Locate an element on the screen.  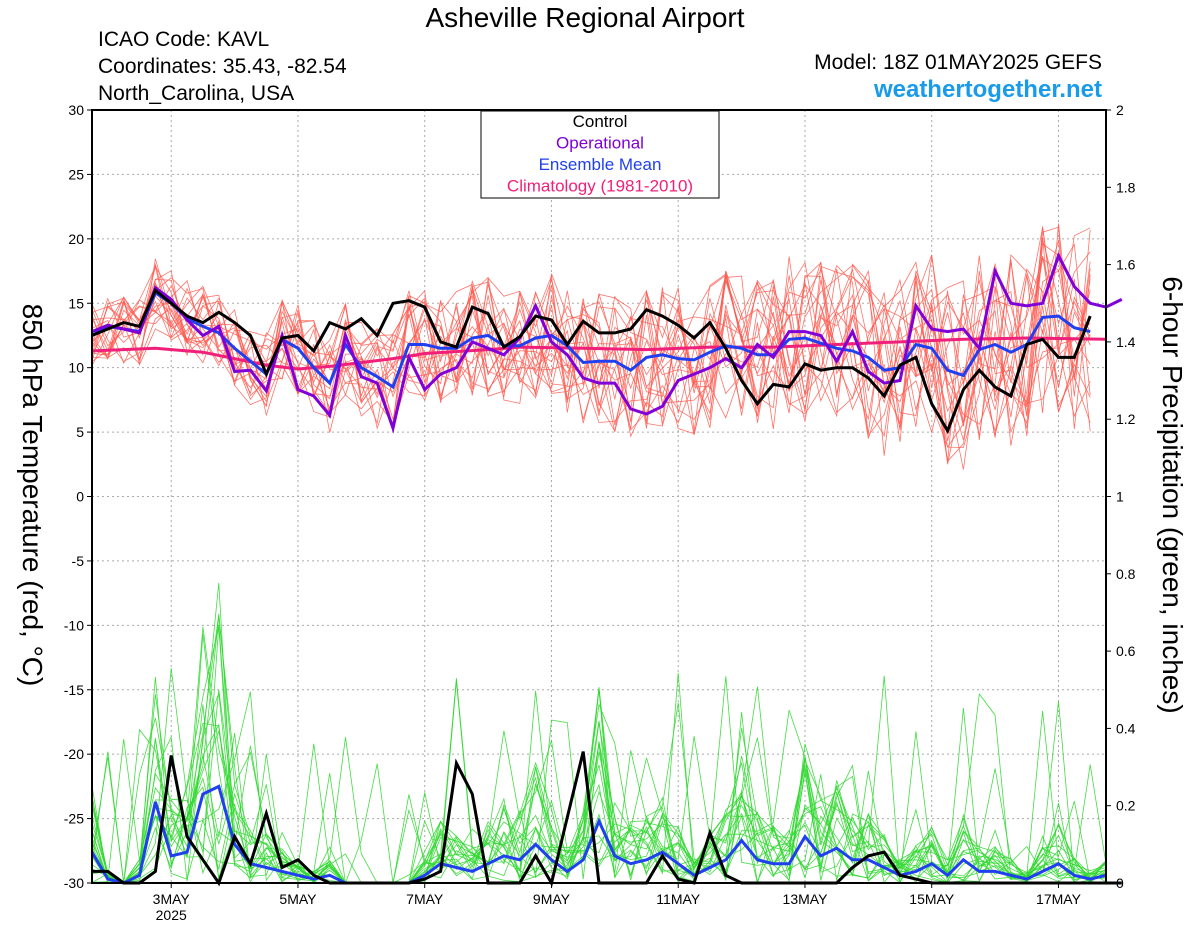
right-tick-label: 2 is located at coordinates (1120, 110).